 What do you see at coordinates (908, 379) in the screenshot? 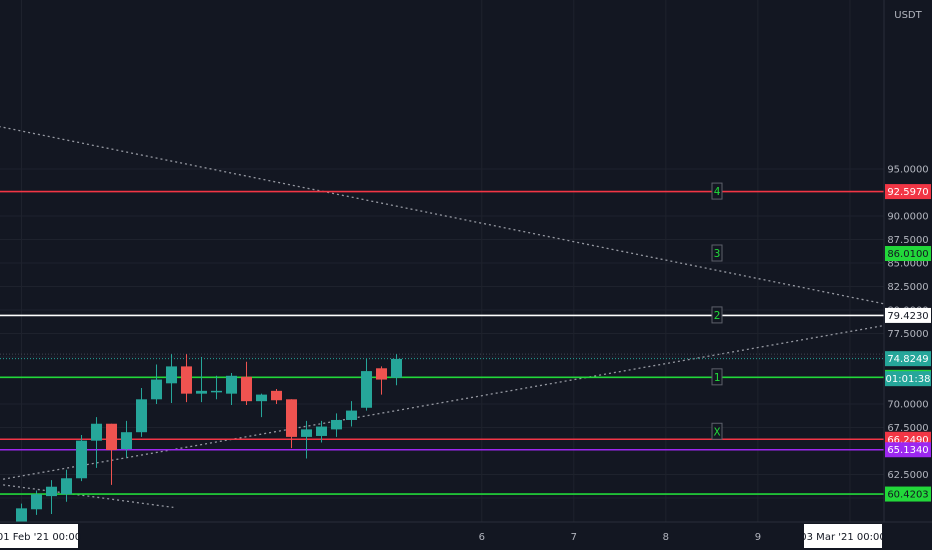
I see `price-tag-label: 01:01:38` at bounding box center [908, 379].